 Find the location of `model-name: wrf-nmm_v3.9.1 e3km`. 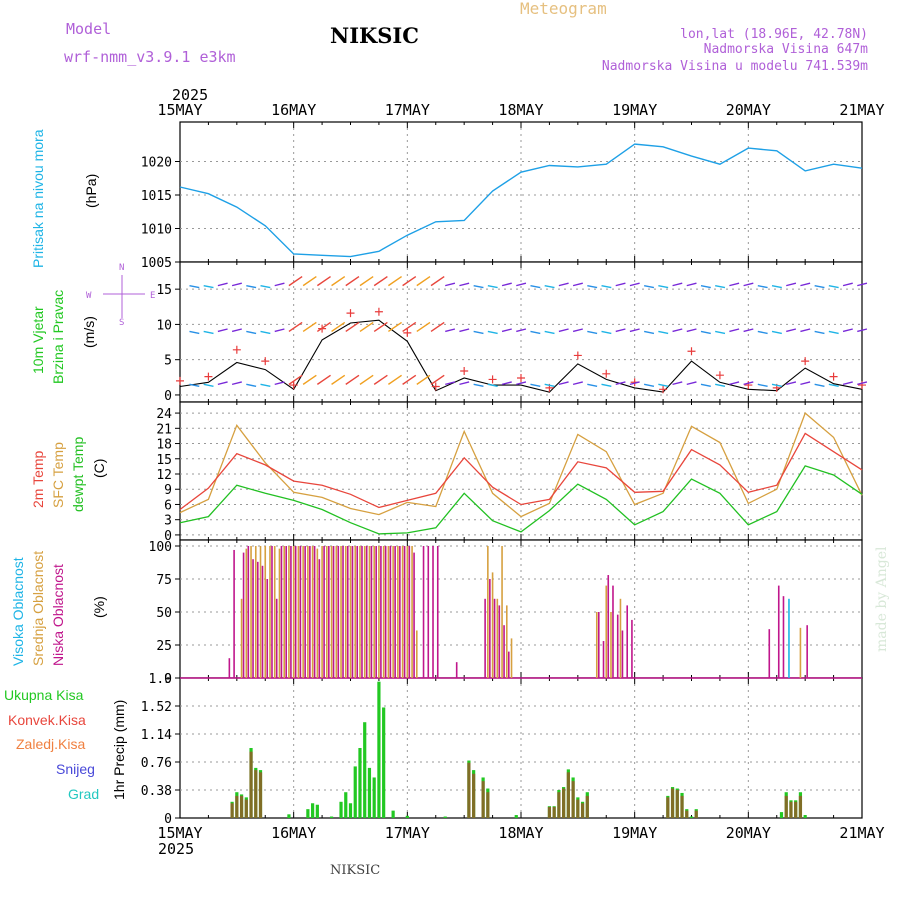

model-name: wrf-nmm_v3.9.1 e3km is located at coordinates (150, 57).